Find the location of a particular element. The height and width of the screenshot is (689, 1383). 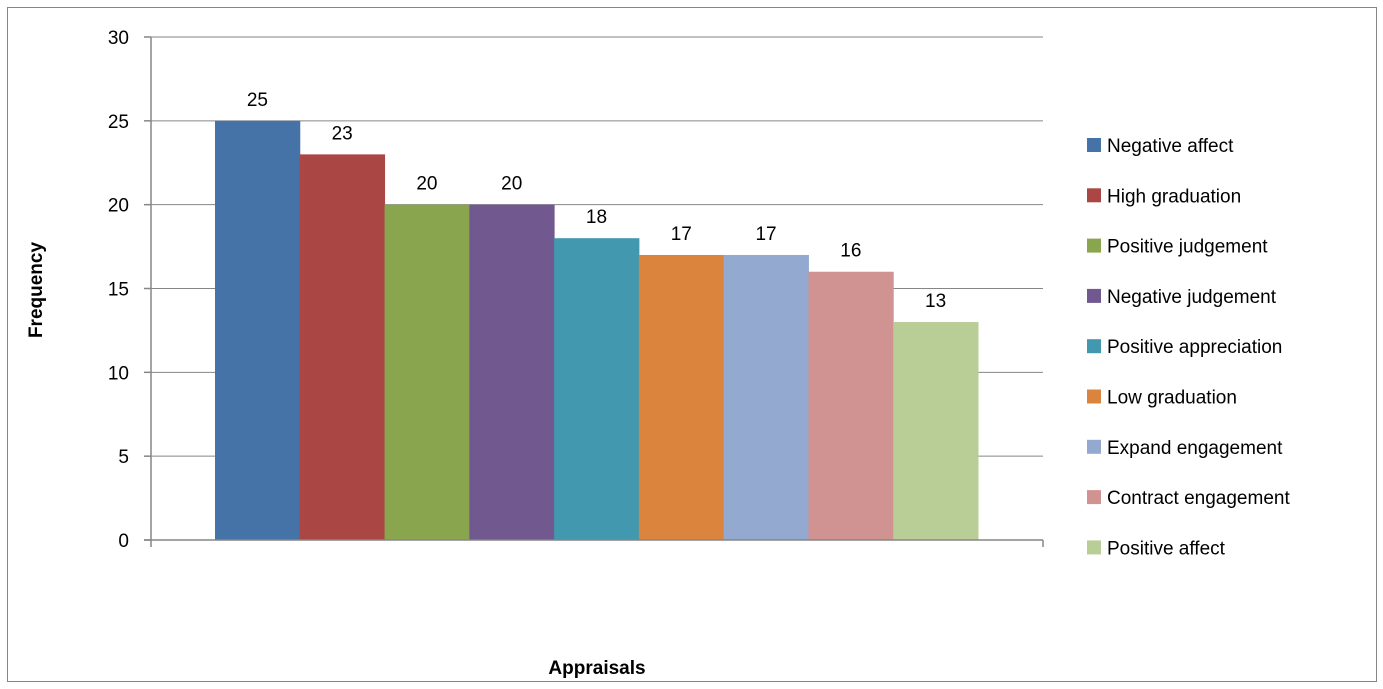

bar-positive-appreciation is located at coordinates (597, 389).